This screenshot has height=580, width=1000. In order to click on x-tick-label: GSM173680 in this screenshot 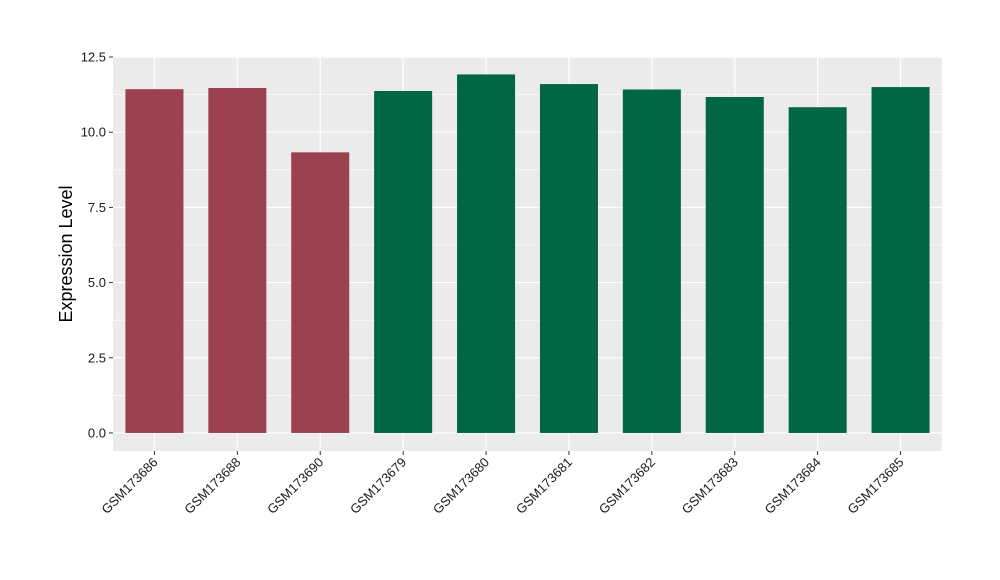, I will do `click(461, 486)`.